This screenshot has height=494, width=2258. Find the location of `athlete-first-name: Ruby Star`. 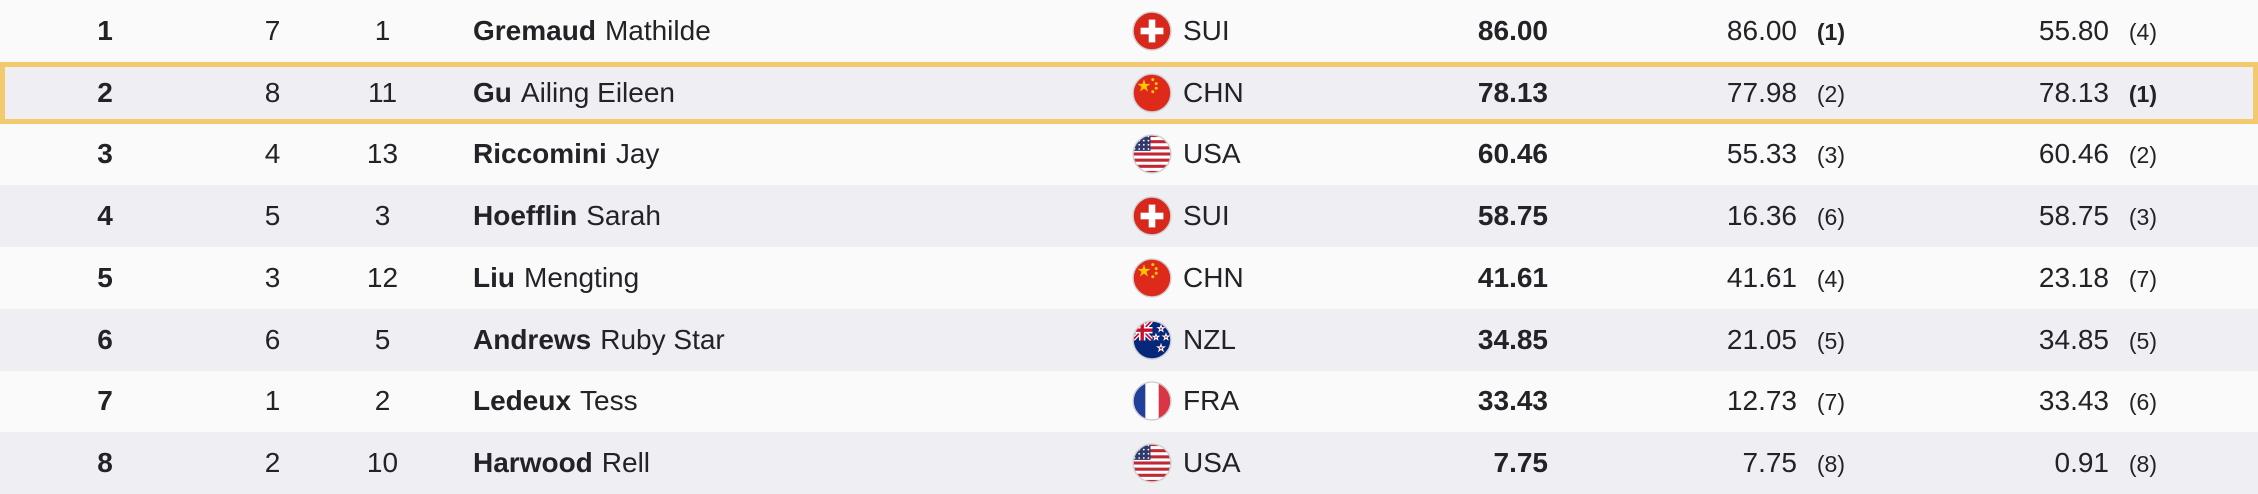

athlete-first-name: Ruby Star is located at coordinates (662, 339).